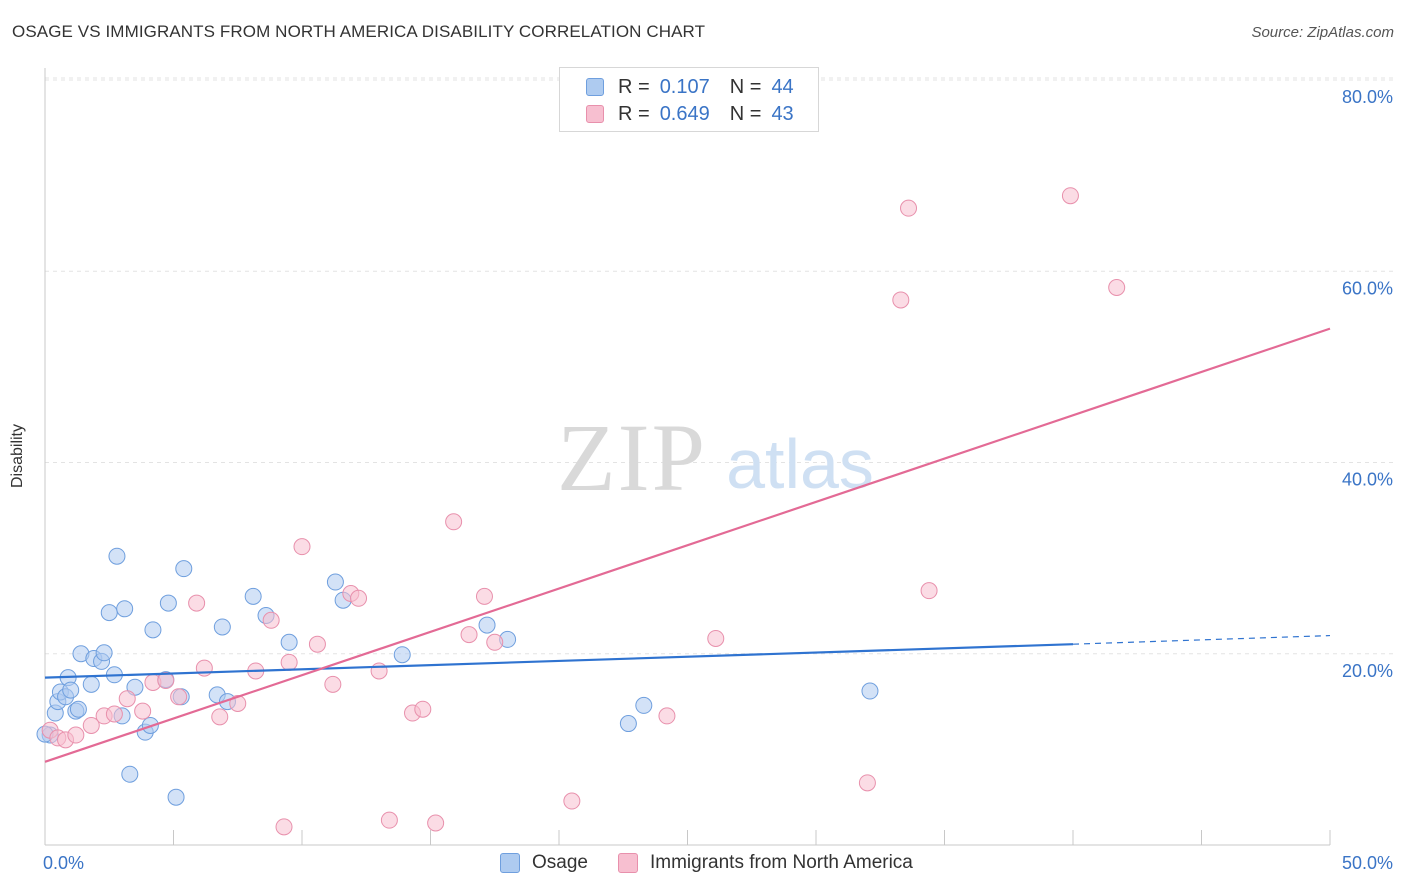 Image resolution: width=1406 pixels, height=892 pixels. I want to click on watermark-zip: ZIP, so click(632, 457).